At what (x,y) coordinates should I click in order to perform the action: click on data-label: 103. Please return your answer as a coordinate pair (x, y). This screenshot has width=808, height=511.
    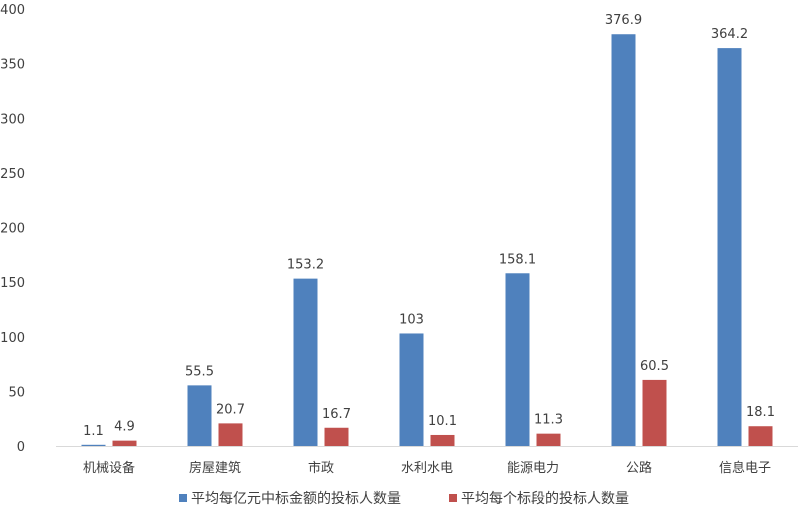
    Looking at the image, I should click on (411, 319).